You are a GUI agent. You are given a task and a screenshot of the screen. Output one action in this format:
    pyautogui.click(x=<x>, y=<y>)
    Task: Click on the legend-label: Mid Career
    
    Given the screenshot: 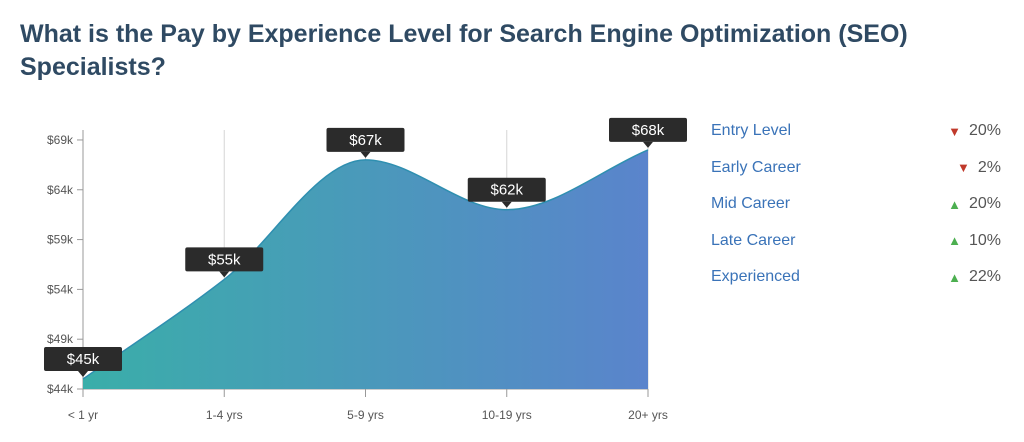 What is the action you would take?
    pyautogui.click(x=751, y=204)
    